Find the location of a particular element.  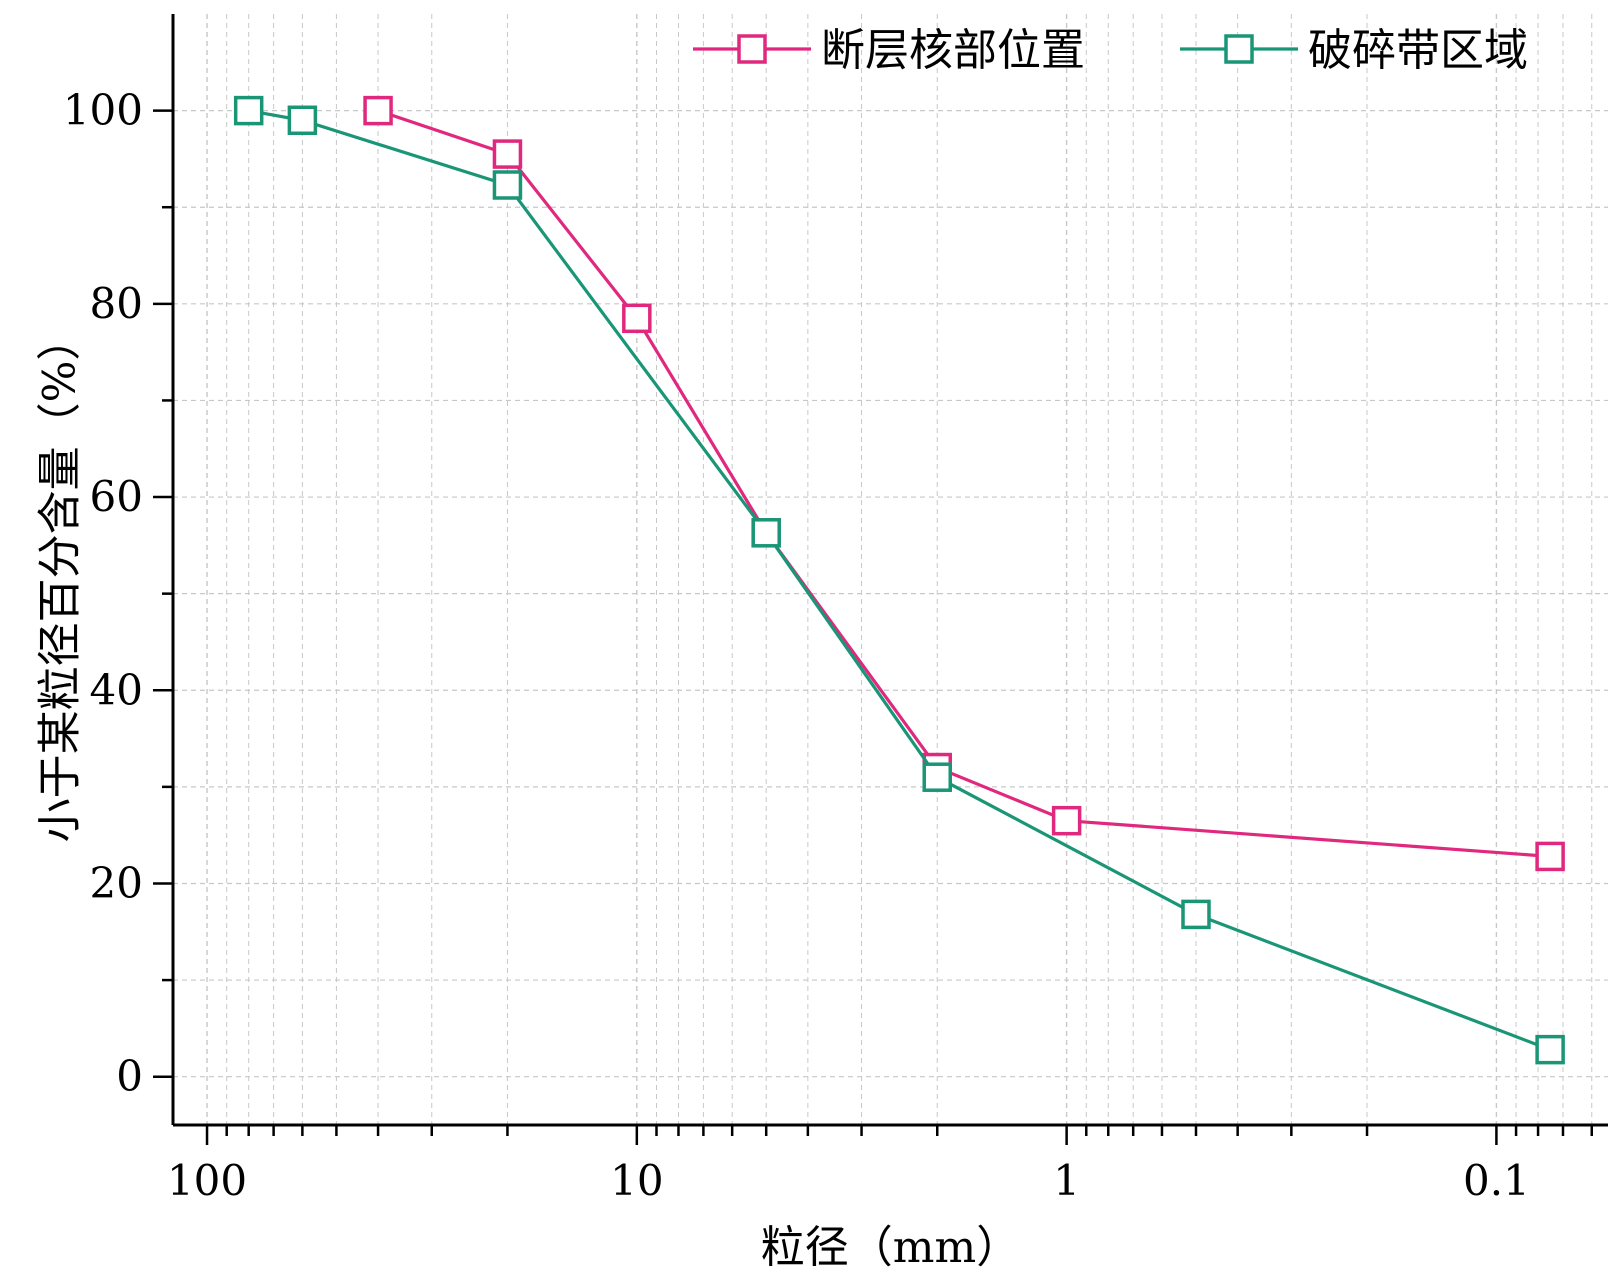

x-tick-label: 10 is located at coordinates (636, 1180).